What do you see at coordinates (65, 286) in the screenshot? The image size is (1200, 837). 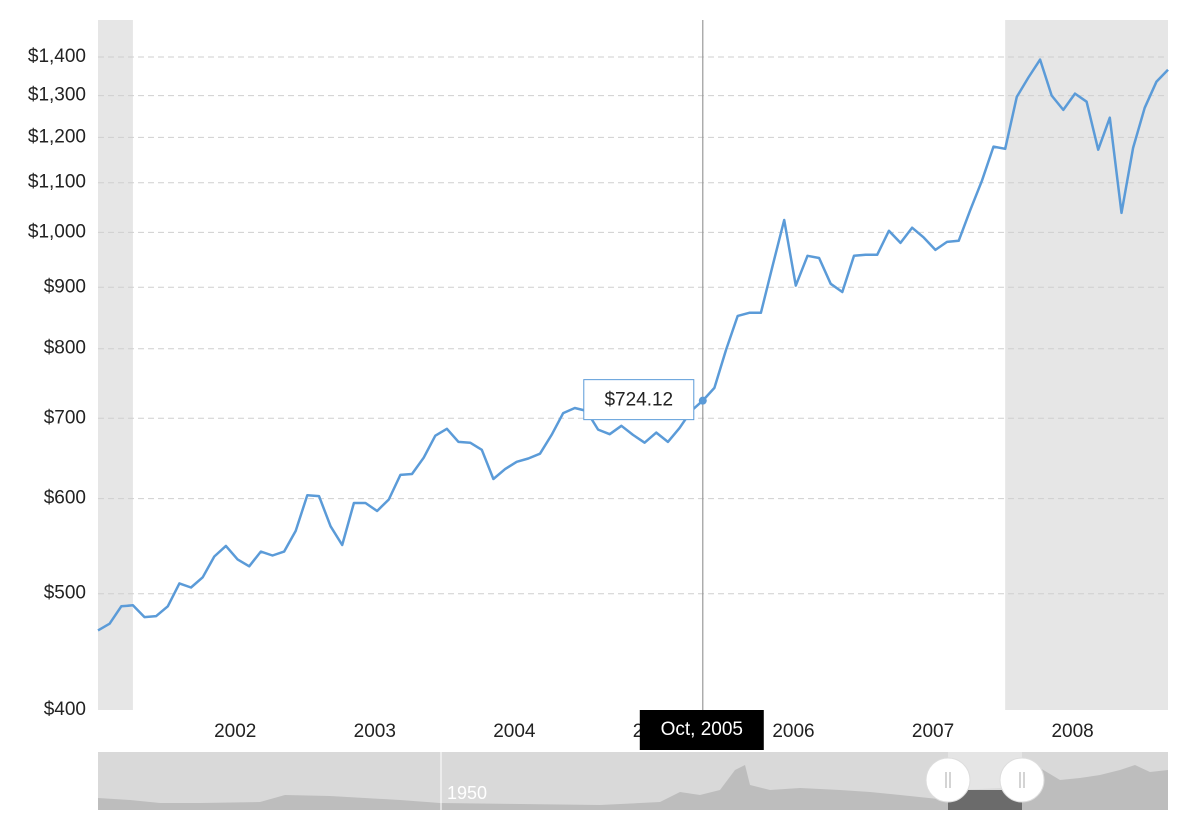 I see `y-tick-label: $900` at bounding box center [65, 286].